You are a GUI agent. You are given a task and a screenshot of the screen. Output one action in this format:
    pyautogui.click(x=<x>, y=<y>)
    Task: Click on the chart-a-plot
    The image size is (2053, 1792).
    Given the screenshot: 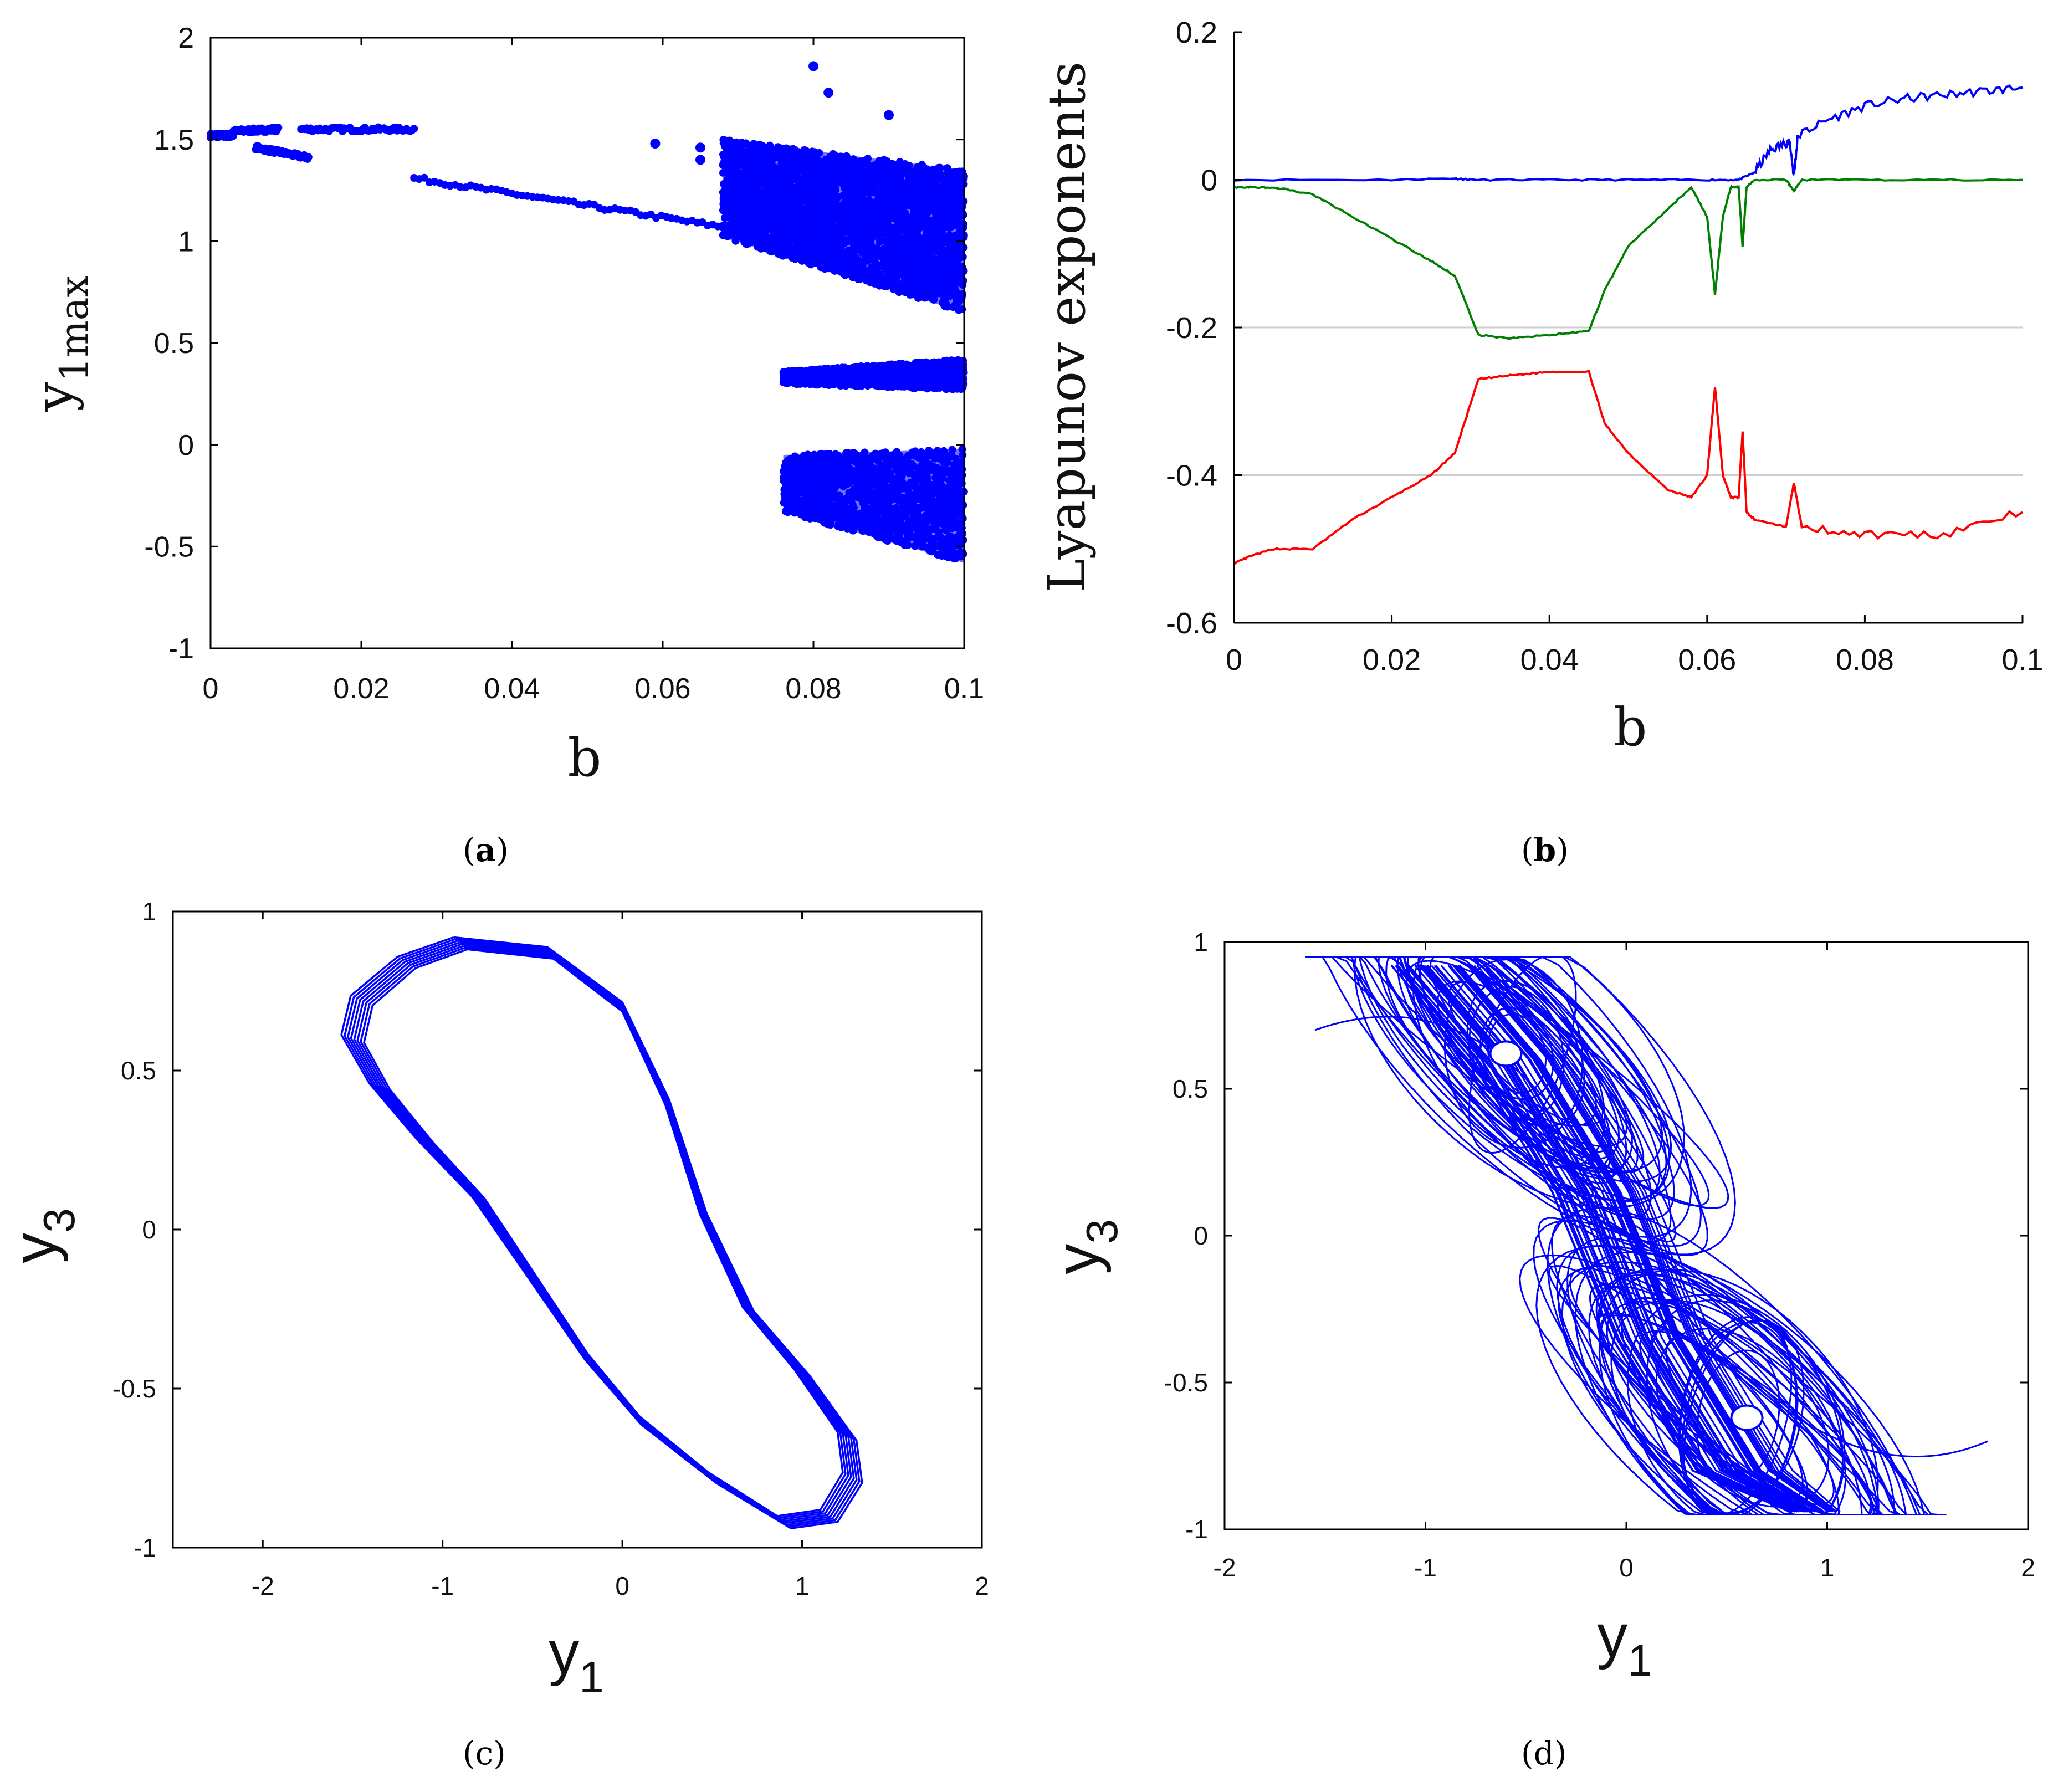 What is the action you would take?
    pyautogui.click(x=587, y=312)
    